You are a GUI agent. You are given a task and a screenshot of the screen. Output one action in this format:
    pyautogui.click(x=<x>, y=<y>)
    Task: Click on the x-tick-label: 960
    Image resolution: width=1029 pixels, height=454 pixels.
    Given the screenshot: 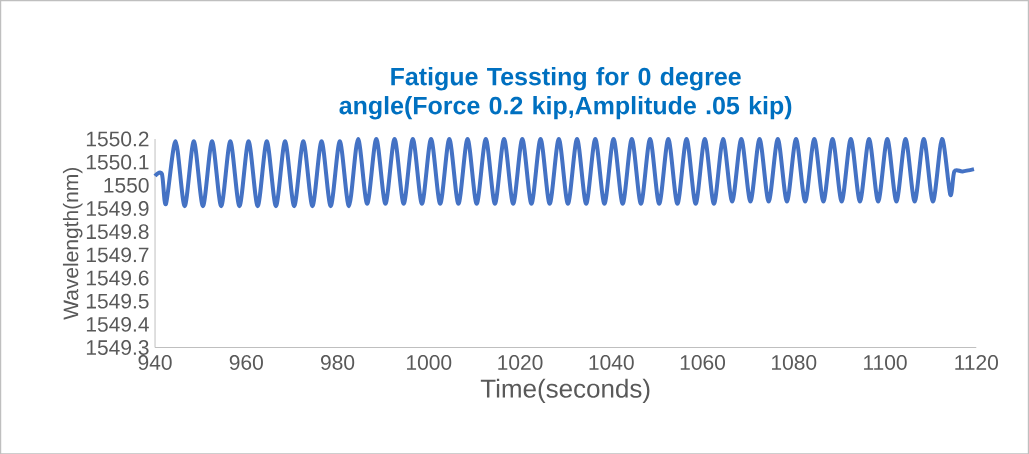 What is the action you would take?
    pyautogui.click(x=246, y=362)
    